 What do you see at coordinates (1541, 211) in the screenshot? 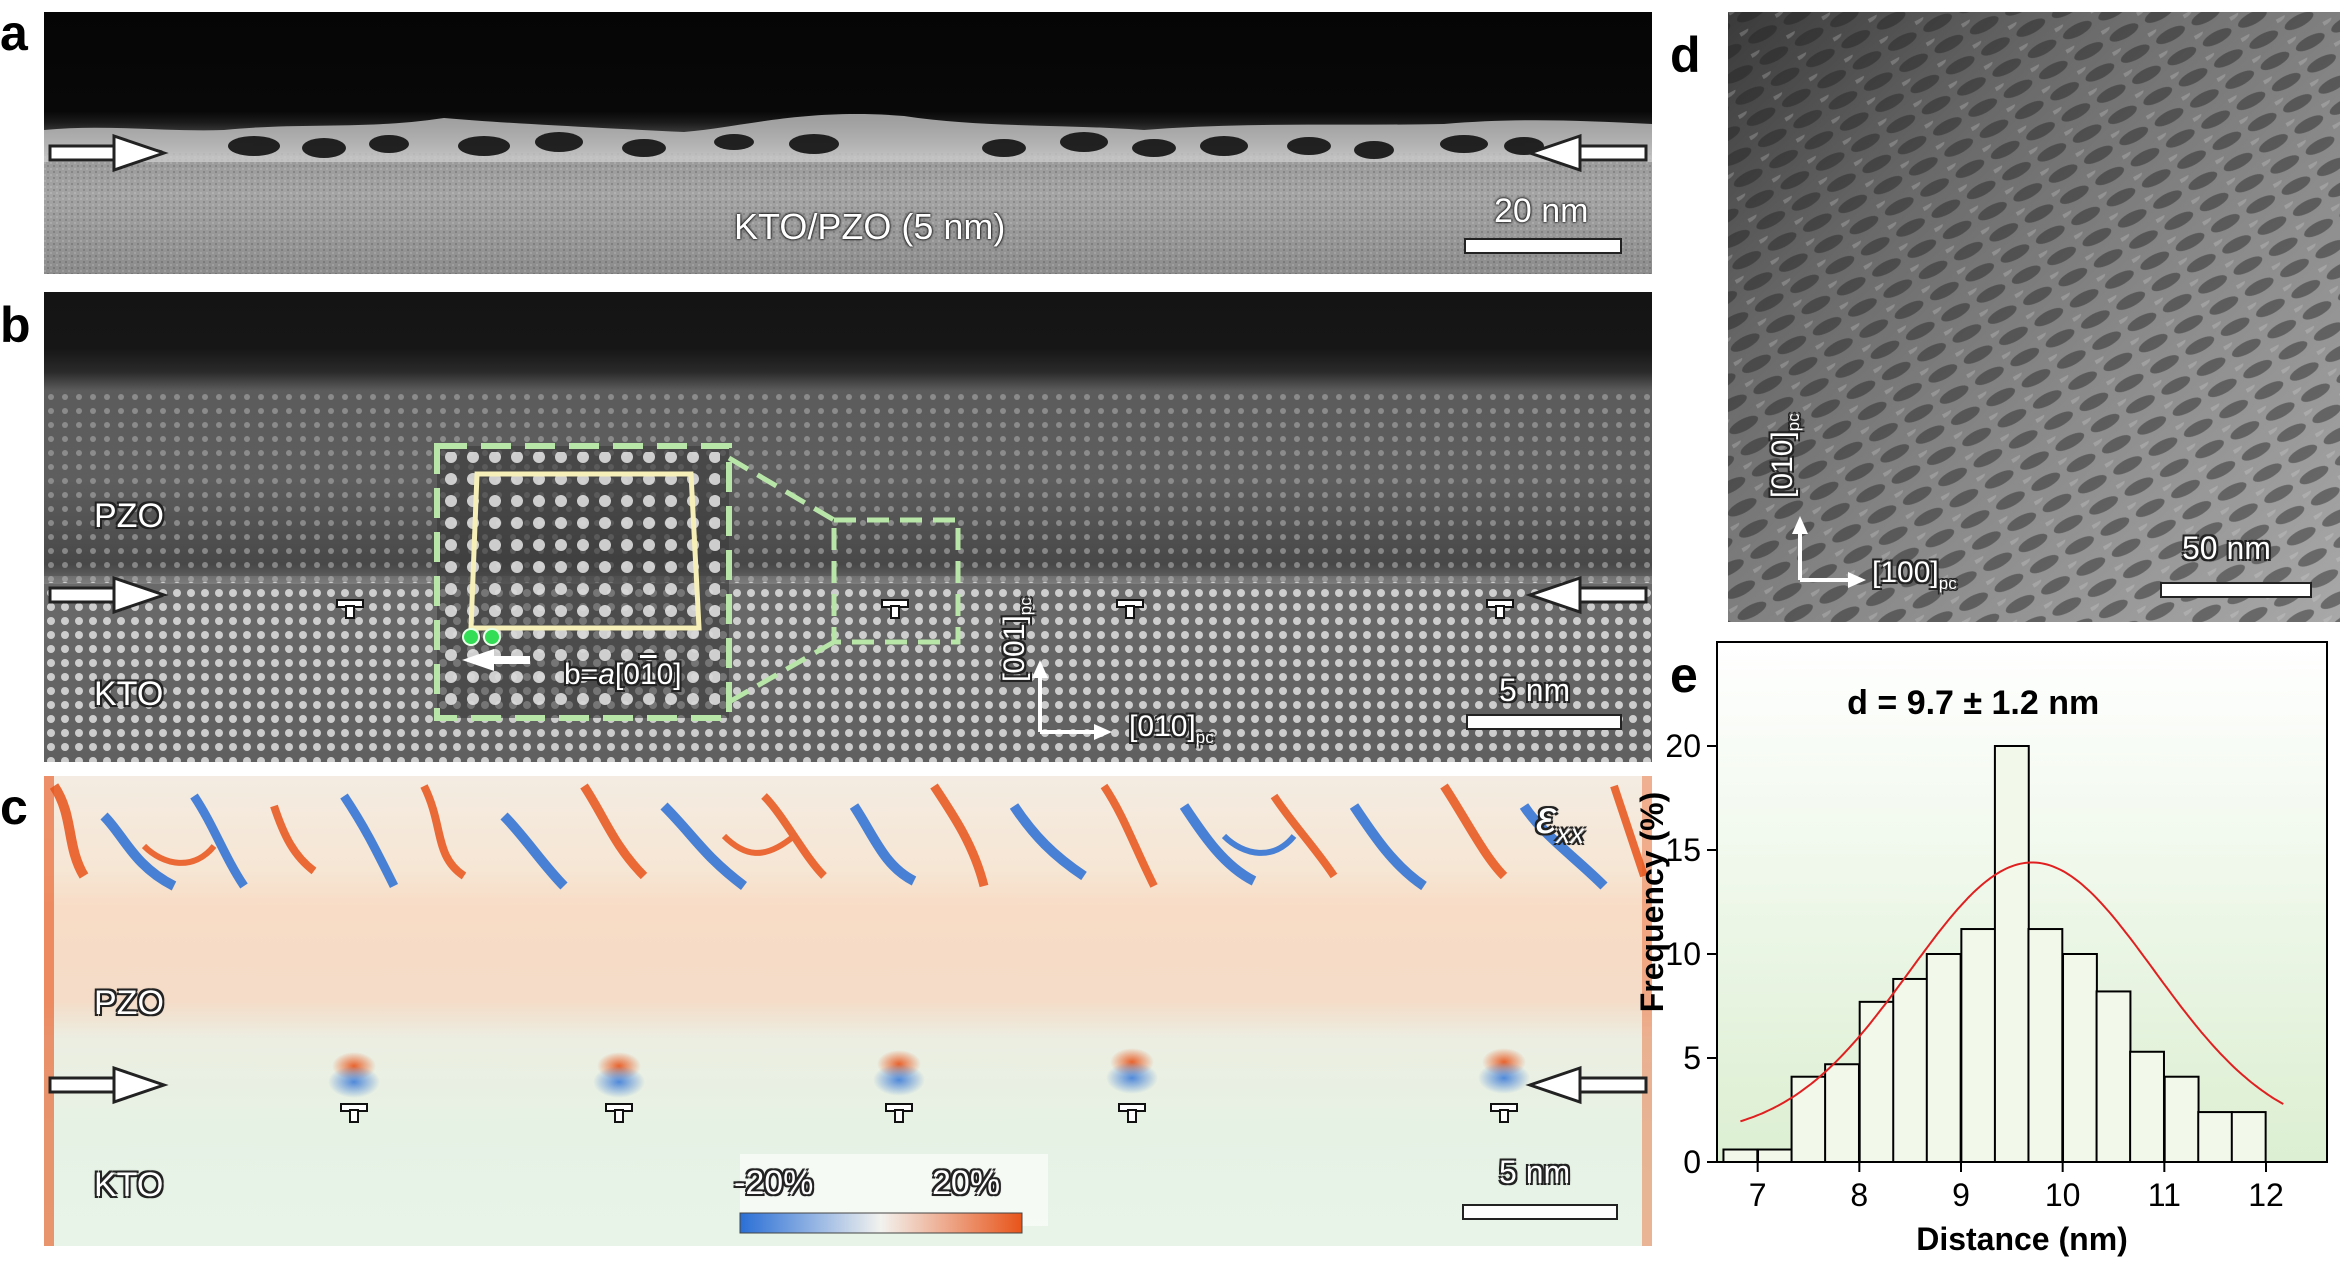
I see `panel-a-scale-label: 20 nm` at bounding box center [1541, 211].